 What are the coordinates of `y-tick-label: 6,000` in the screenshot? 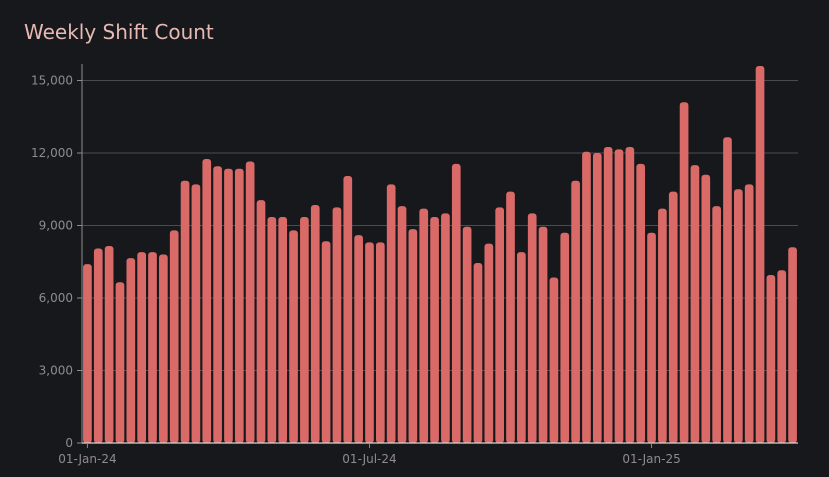 It's located at (56, 298).